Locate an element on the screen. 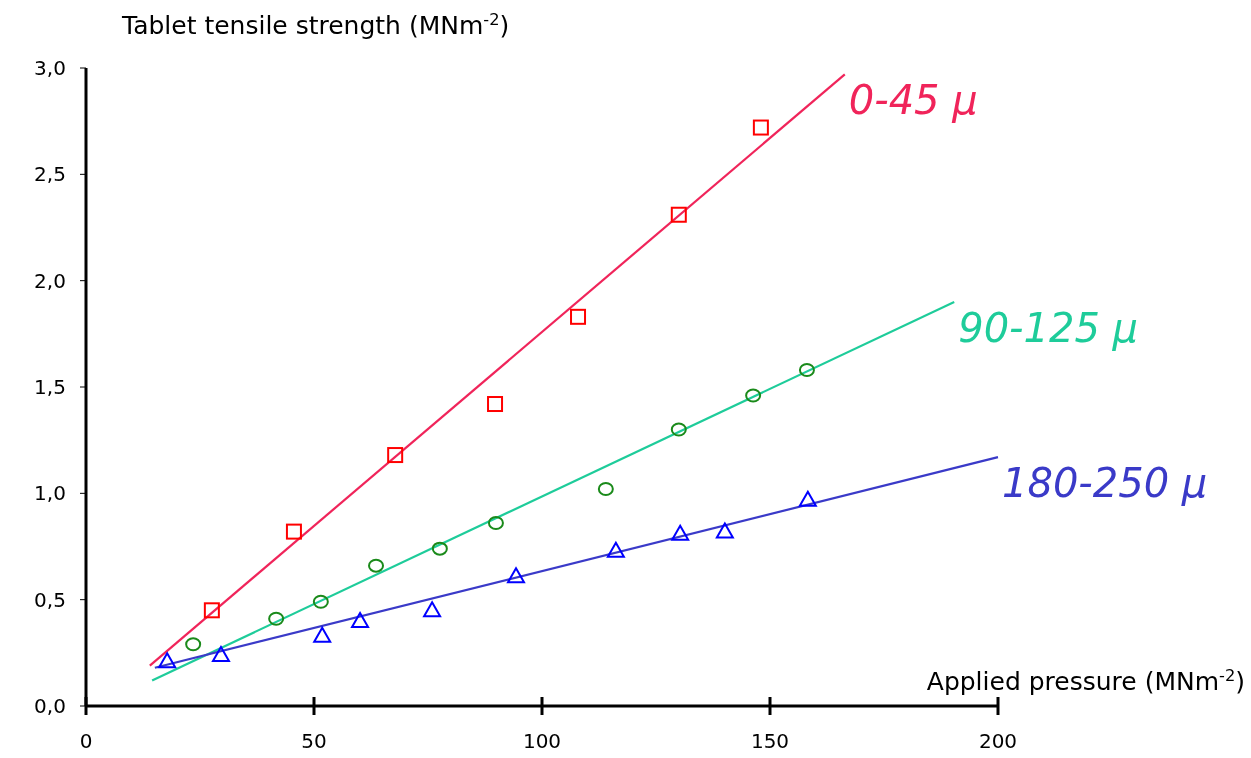 The image size is (1251, 758). y-tick-label: 2,5 is located at coordinates (50, 174).